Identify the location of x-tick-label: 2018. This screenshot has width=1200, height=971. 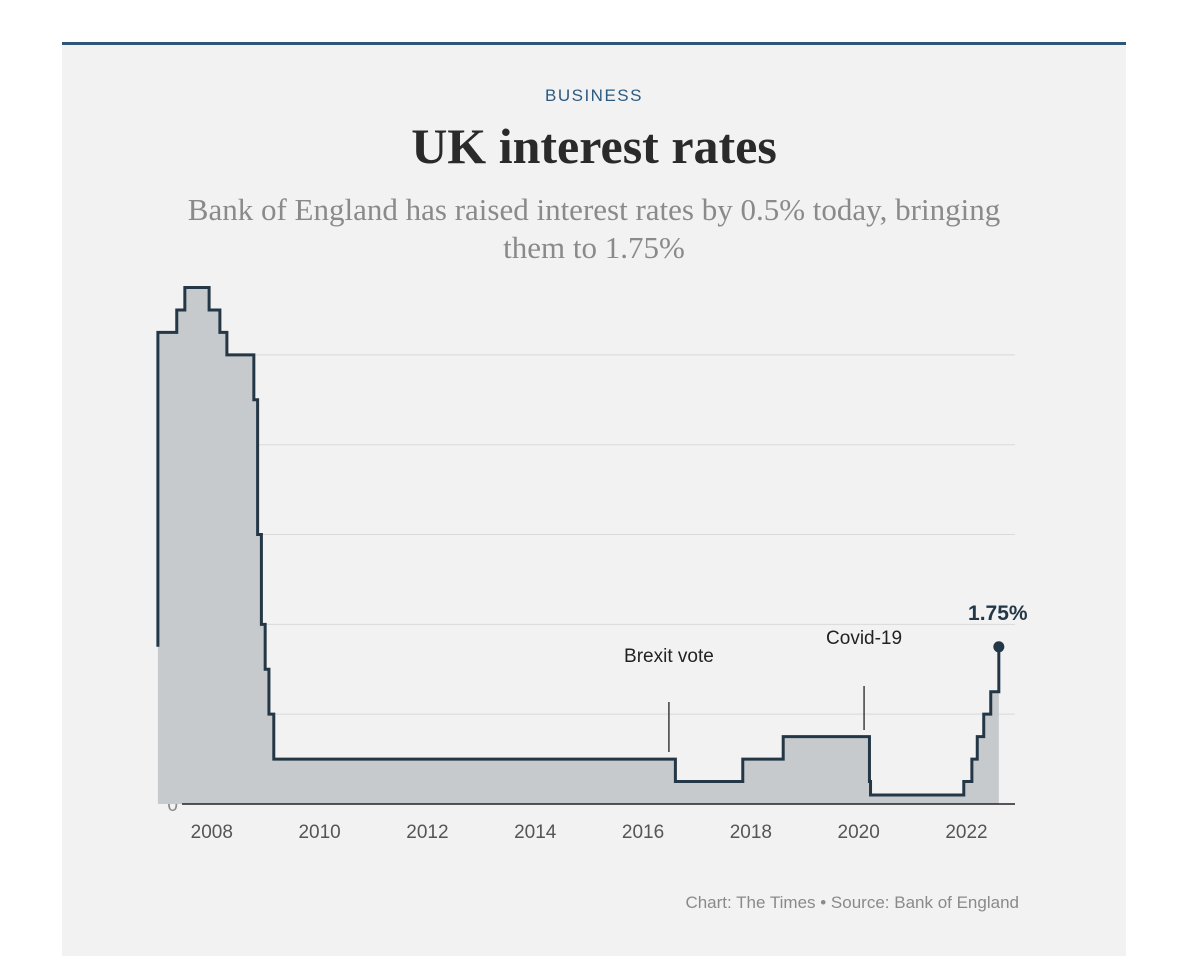
(751, 832).